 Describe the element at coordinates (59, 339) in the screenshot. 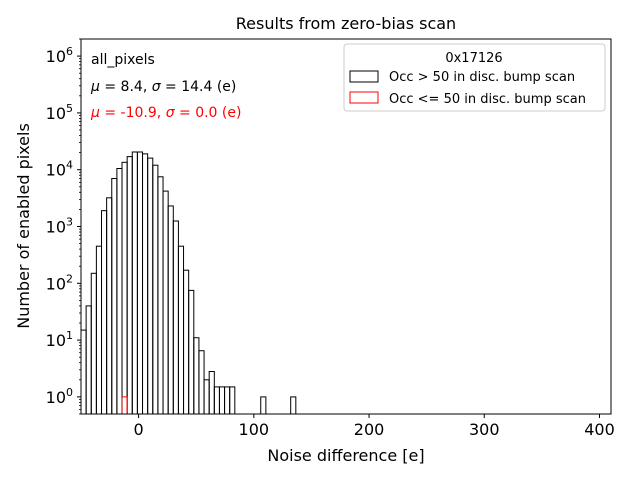

I see `y-tick-label: 10¹` at that location.